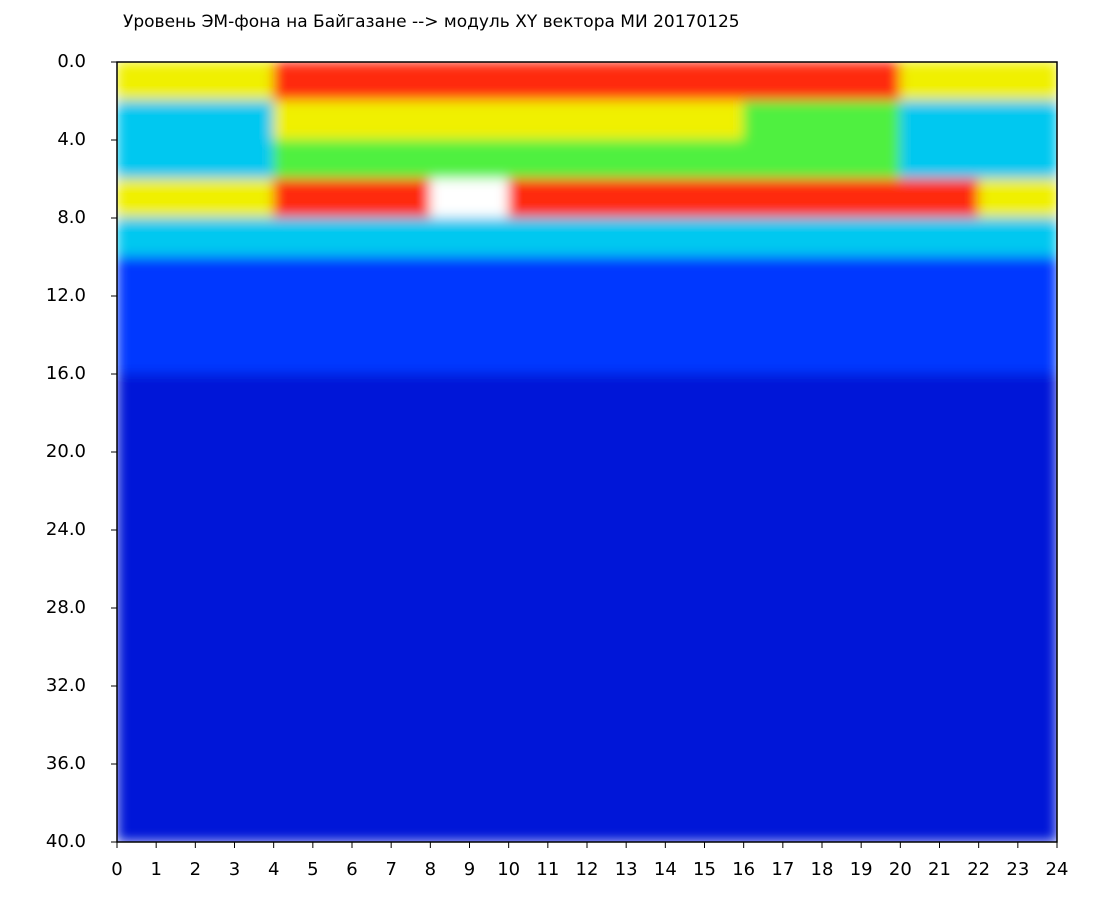 This screenshot has width=1096, height=900. What do you see at coordinates (71, 139) in the screenshot?
I see `y-tick-label: 4.0` at bounding box center [71, 139].